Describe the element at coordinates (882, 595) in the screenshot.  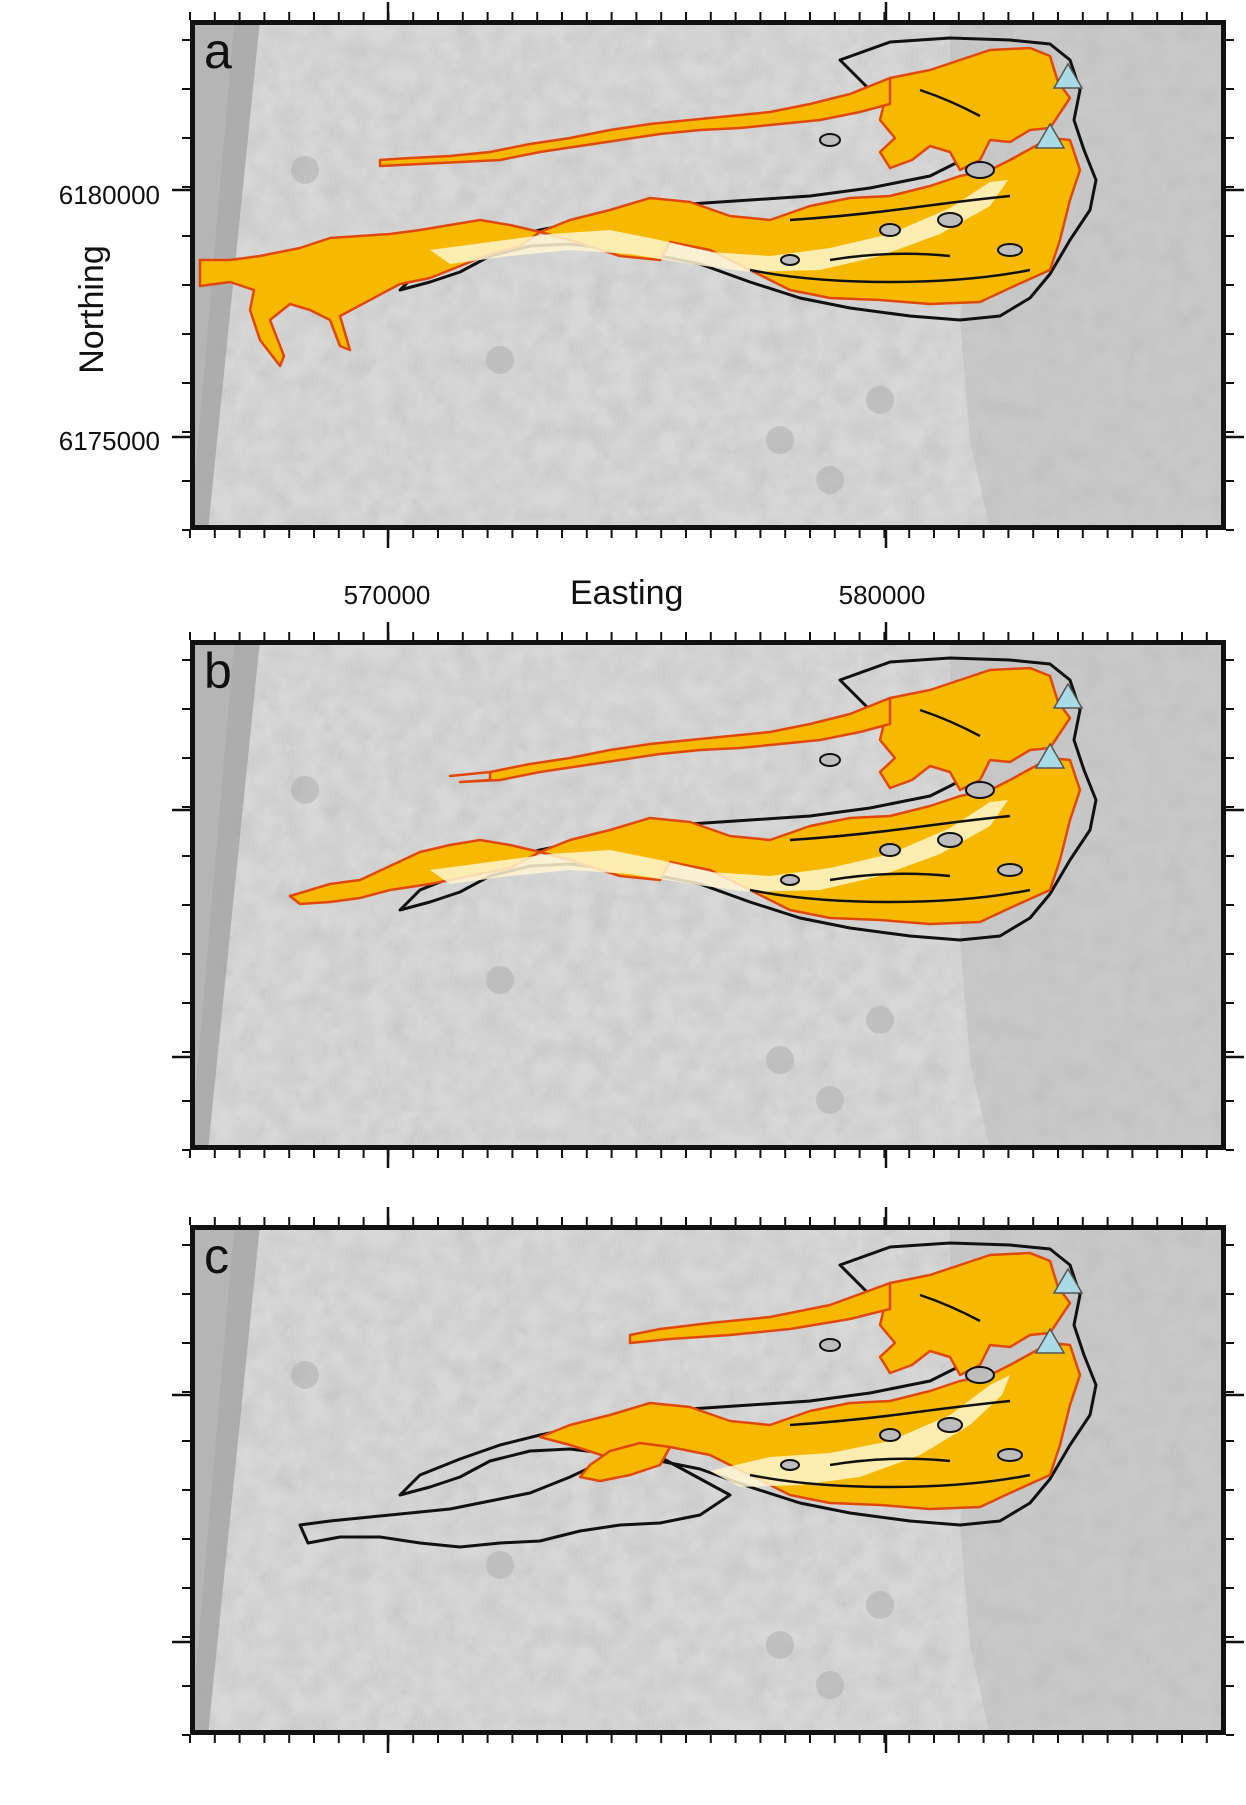
I see `x-tick-label-580000: 580000` at that location.